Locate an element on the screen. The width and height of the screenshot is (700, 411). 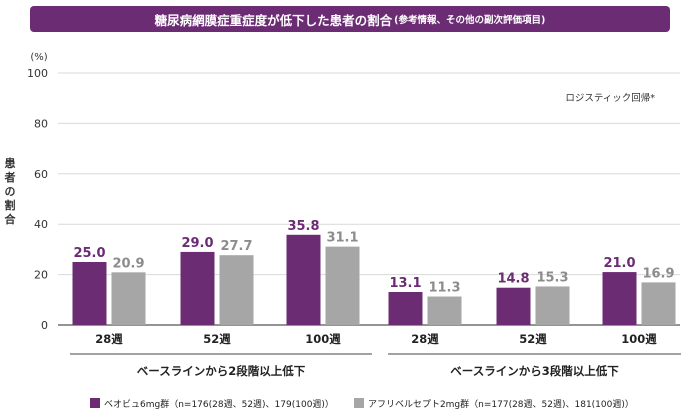
legend-swatch-beovu is located at coordinates (95, 403).